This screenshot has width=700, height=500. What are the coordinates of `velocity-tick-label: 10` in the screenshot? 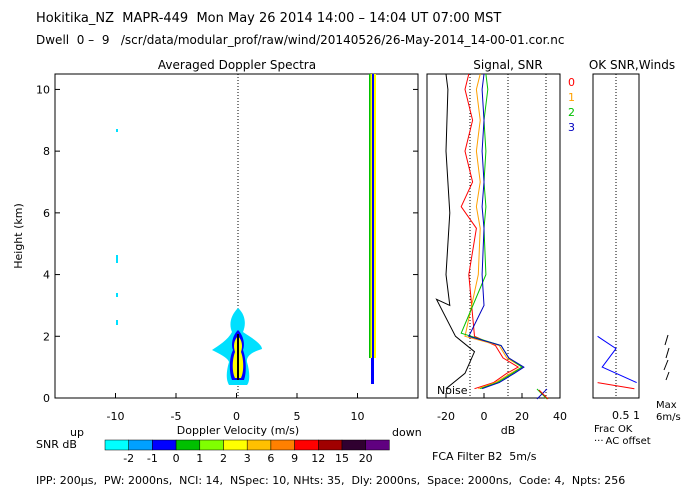 It's located at (358, 416).